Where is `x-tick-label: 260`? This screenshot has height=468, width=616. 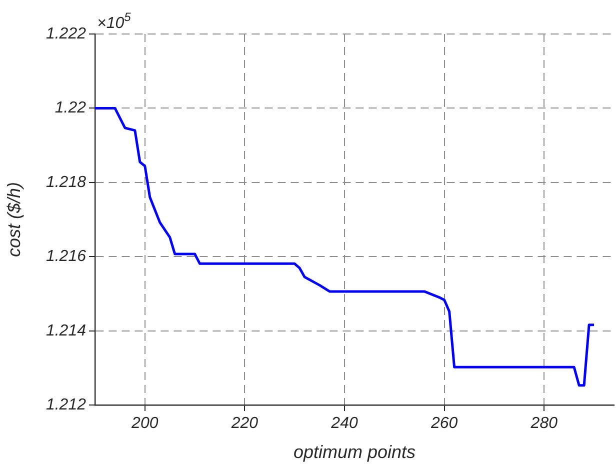
x-tick-label: 260 is located at coordinates (444, 423).